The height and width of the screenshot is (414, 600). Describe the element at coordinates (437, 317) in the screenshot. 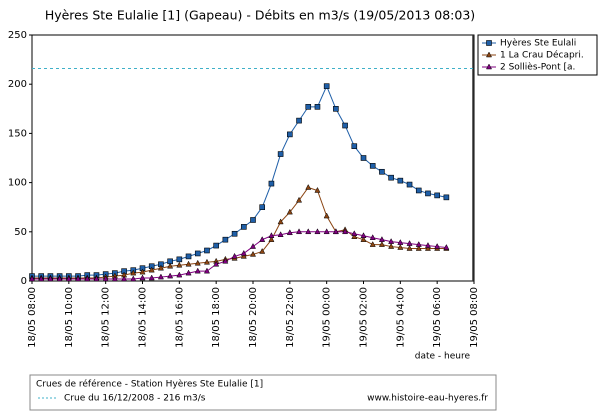

I see `x-tick-label: 19/05 06:00` at that location.